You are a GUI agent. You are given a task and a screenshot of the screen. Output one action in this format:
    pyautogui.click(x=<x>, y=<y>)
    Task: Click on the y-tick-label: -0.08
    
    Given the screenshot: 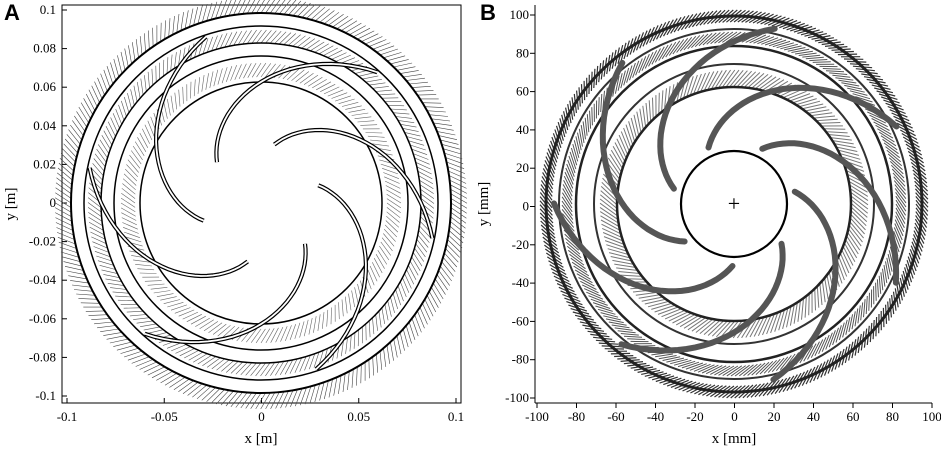 What is the action you would take?
    pyautogui.click(x=42, y=356)
    